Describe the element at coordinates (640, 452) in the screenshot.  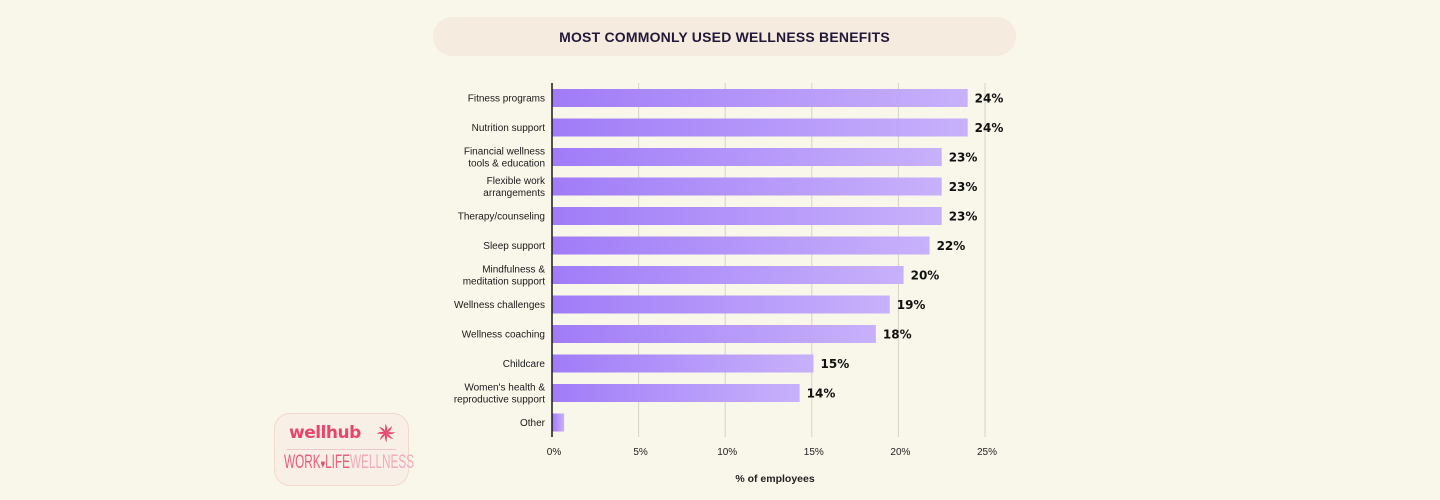
I see `x-tick-label: 5%` at that location.